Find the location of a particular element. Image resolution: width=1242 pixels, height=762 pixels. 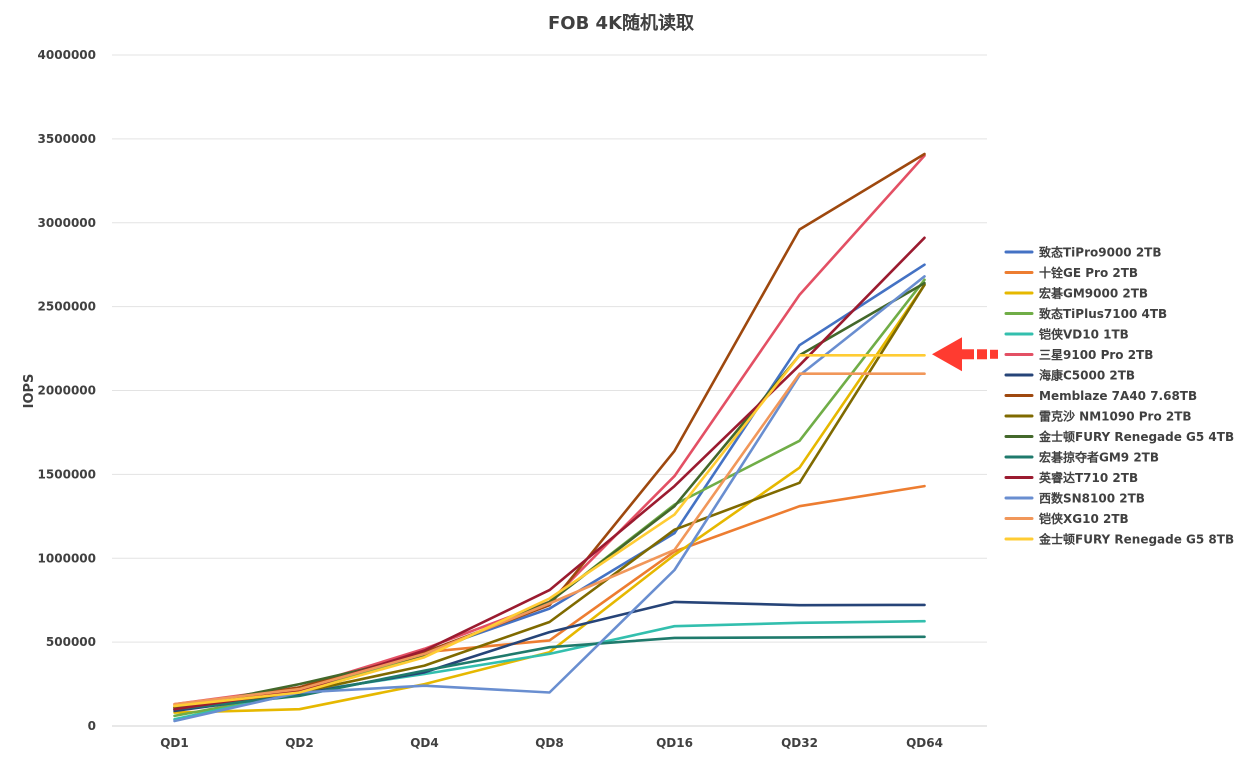

x-tick-label: QD2 is located at coordinates (299, 743).